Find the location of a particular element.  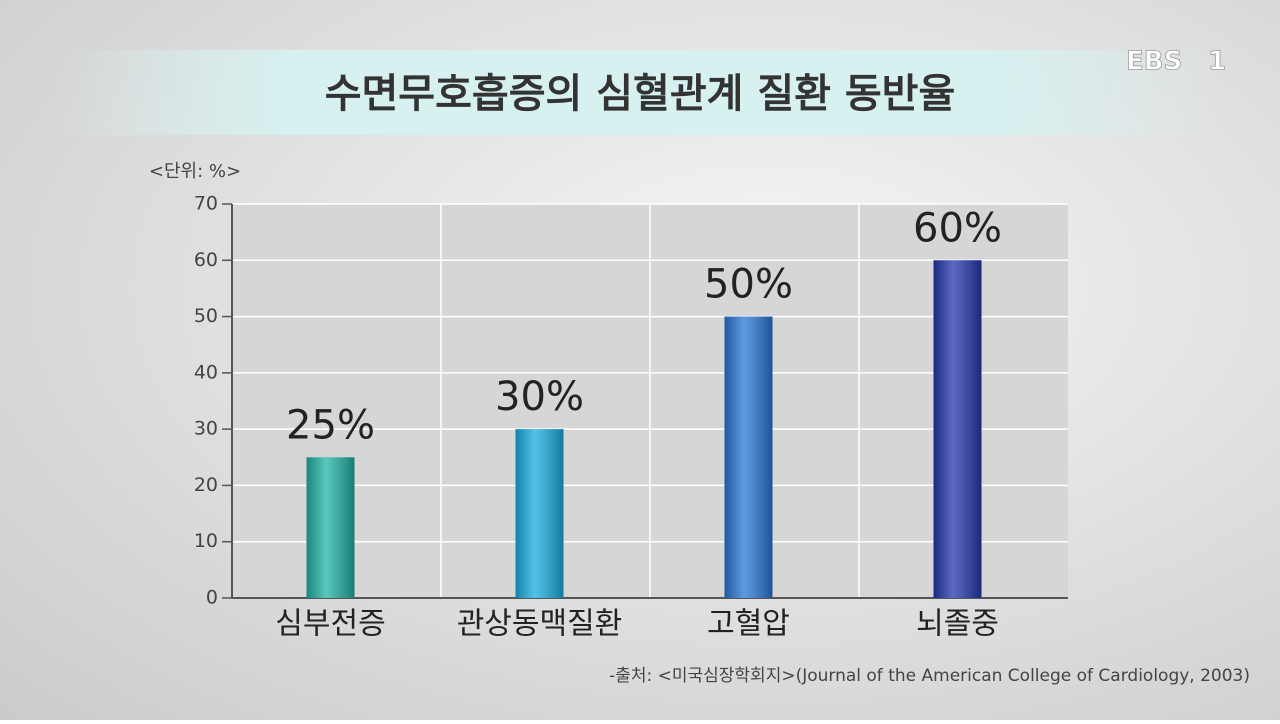

chart-title: 수면무호흡증의 심혈관계 질환 동반율 is located at coordinates (640, 94).